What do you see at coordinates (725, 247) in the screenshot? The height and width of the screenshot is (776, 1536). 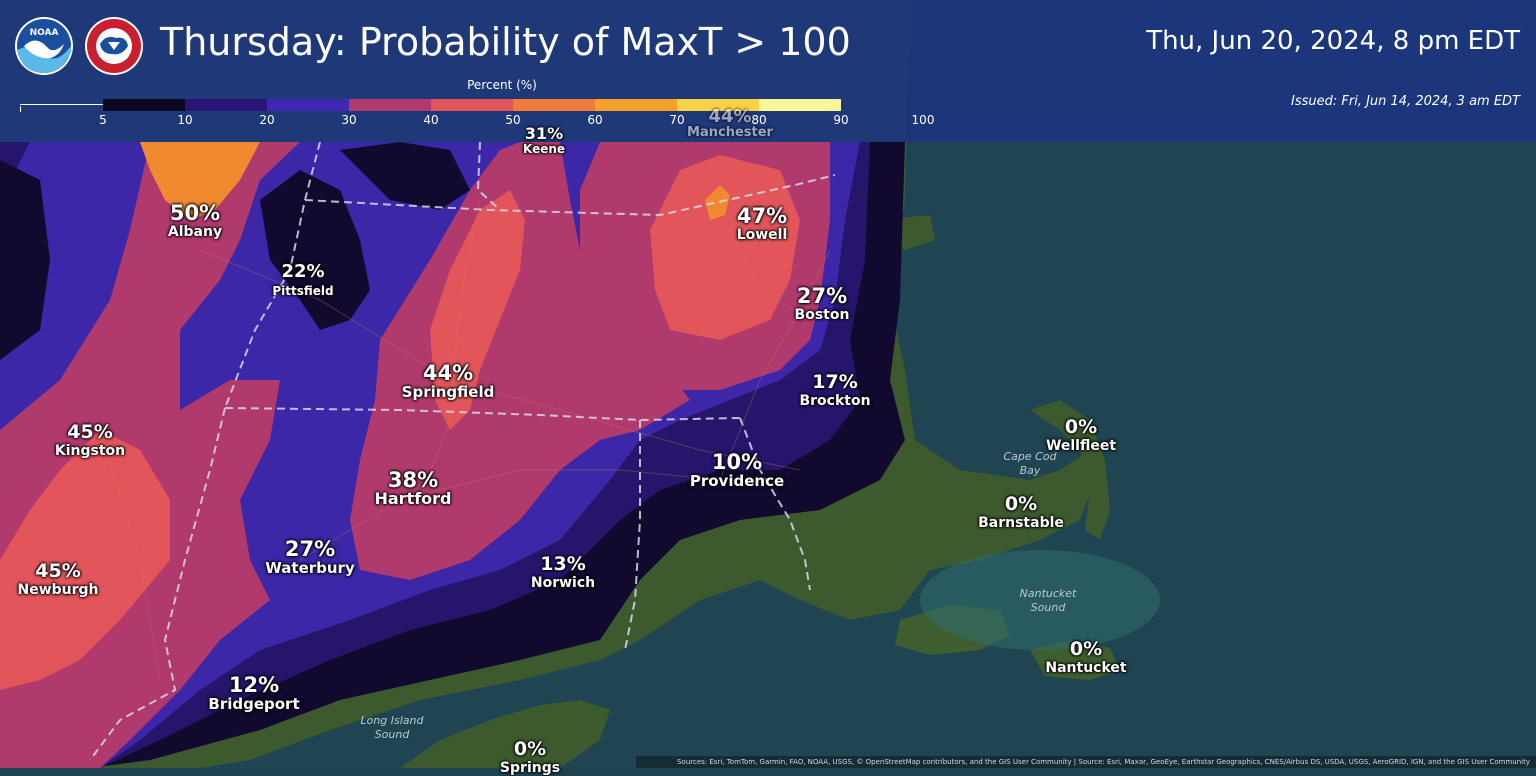 I see `band-40-50-lowell` at bounding box center [725, 247].